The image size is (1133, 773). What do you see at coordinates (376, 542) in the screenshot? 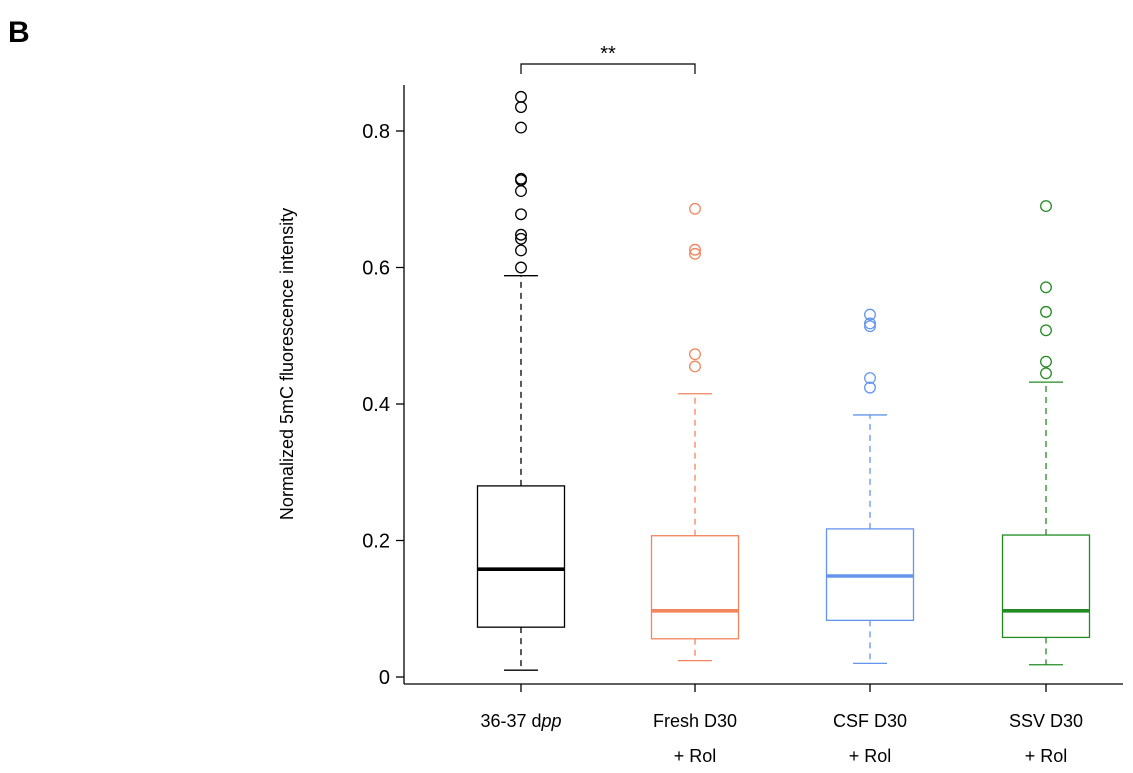
I see `y-tick-label: 0.2` at bounding box center [376, 542].